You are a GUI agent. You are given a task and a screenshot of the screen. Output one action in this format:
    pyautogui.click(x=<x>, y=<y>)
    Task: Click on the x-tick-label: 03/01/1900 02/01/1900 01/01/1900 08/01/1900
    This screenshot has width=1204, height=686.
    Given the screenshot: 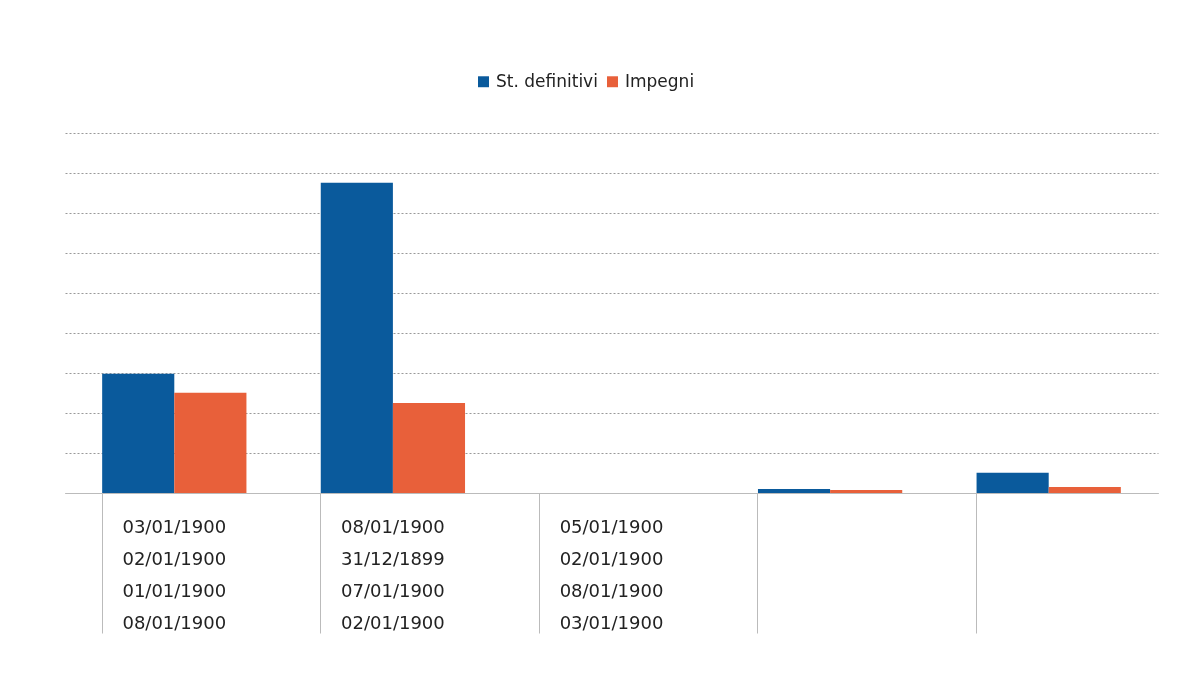 What is the action you would take?
    pyautogui.click(x=174, y=574)
    